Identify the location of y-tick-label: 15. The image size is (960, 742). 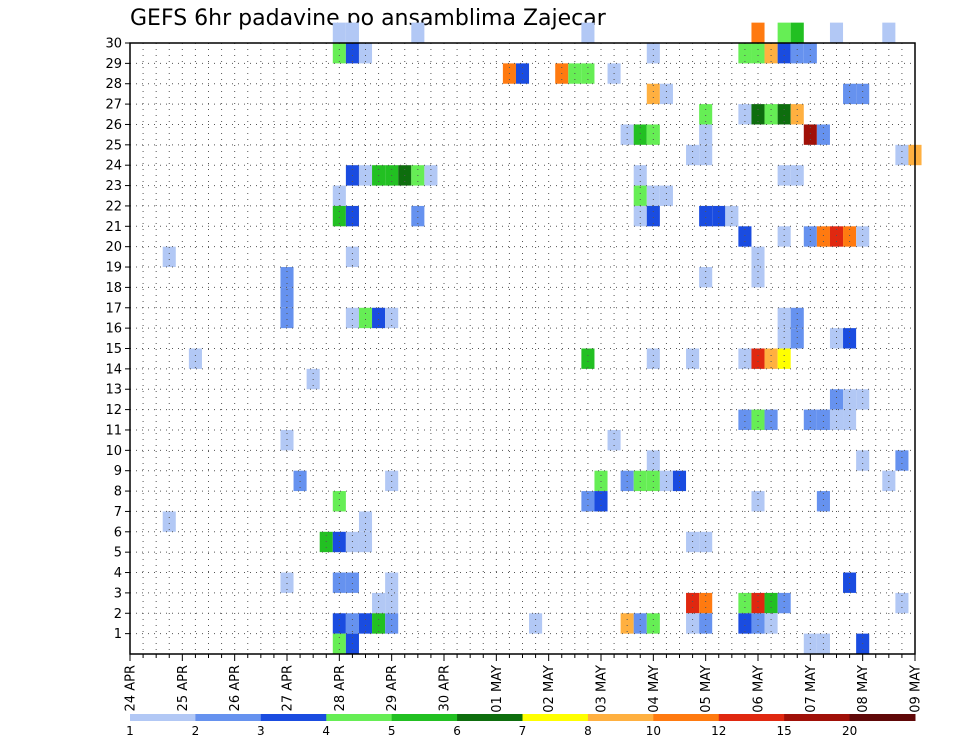
(113, 349).